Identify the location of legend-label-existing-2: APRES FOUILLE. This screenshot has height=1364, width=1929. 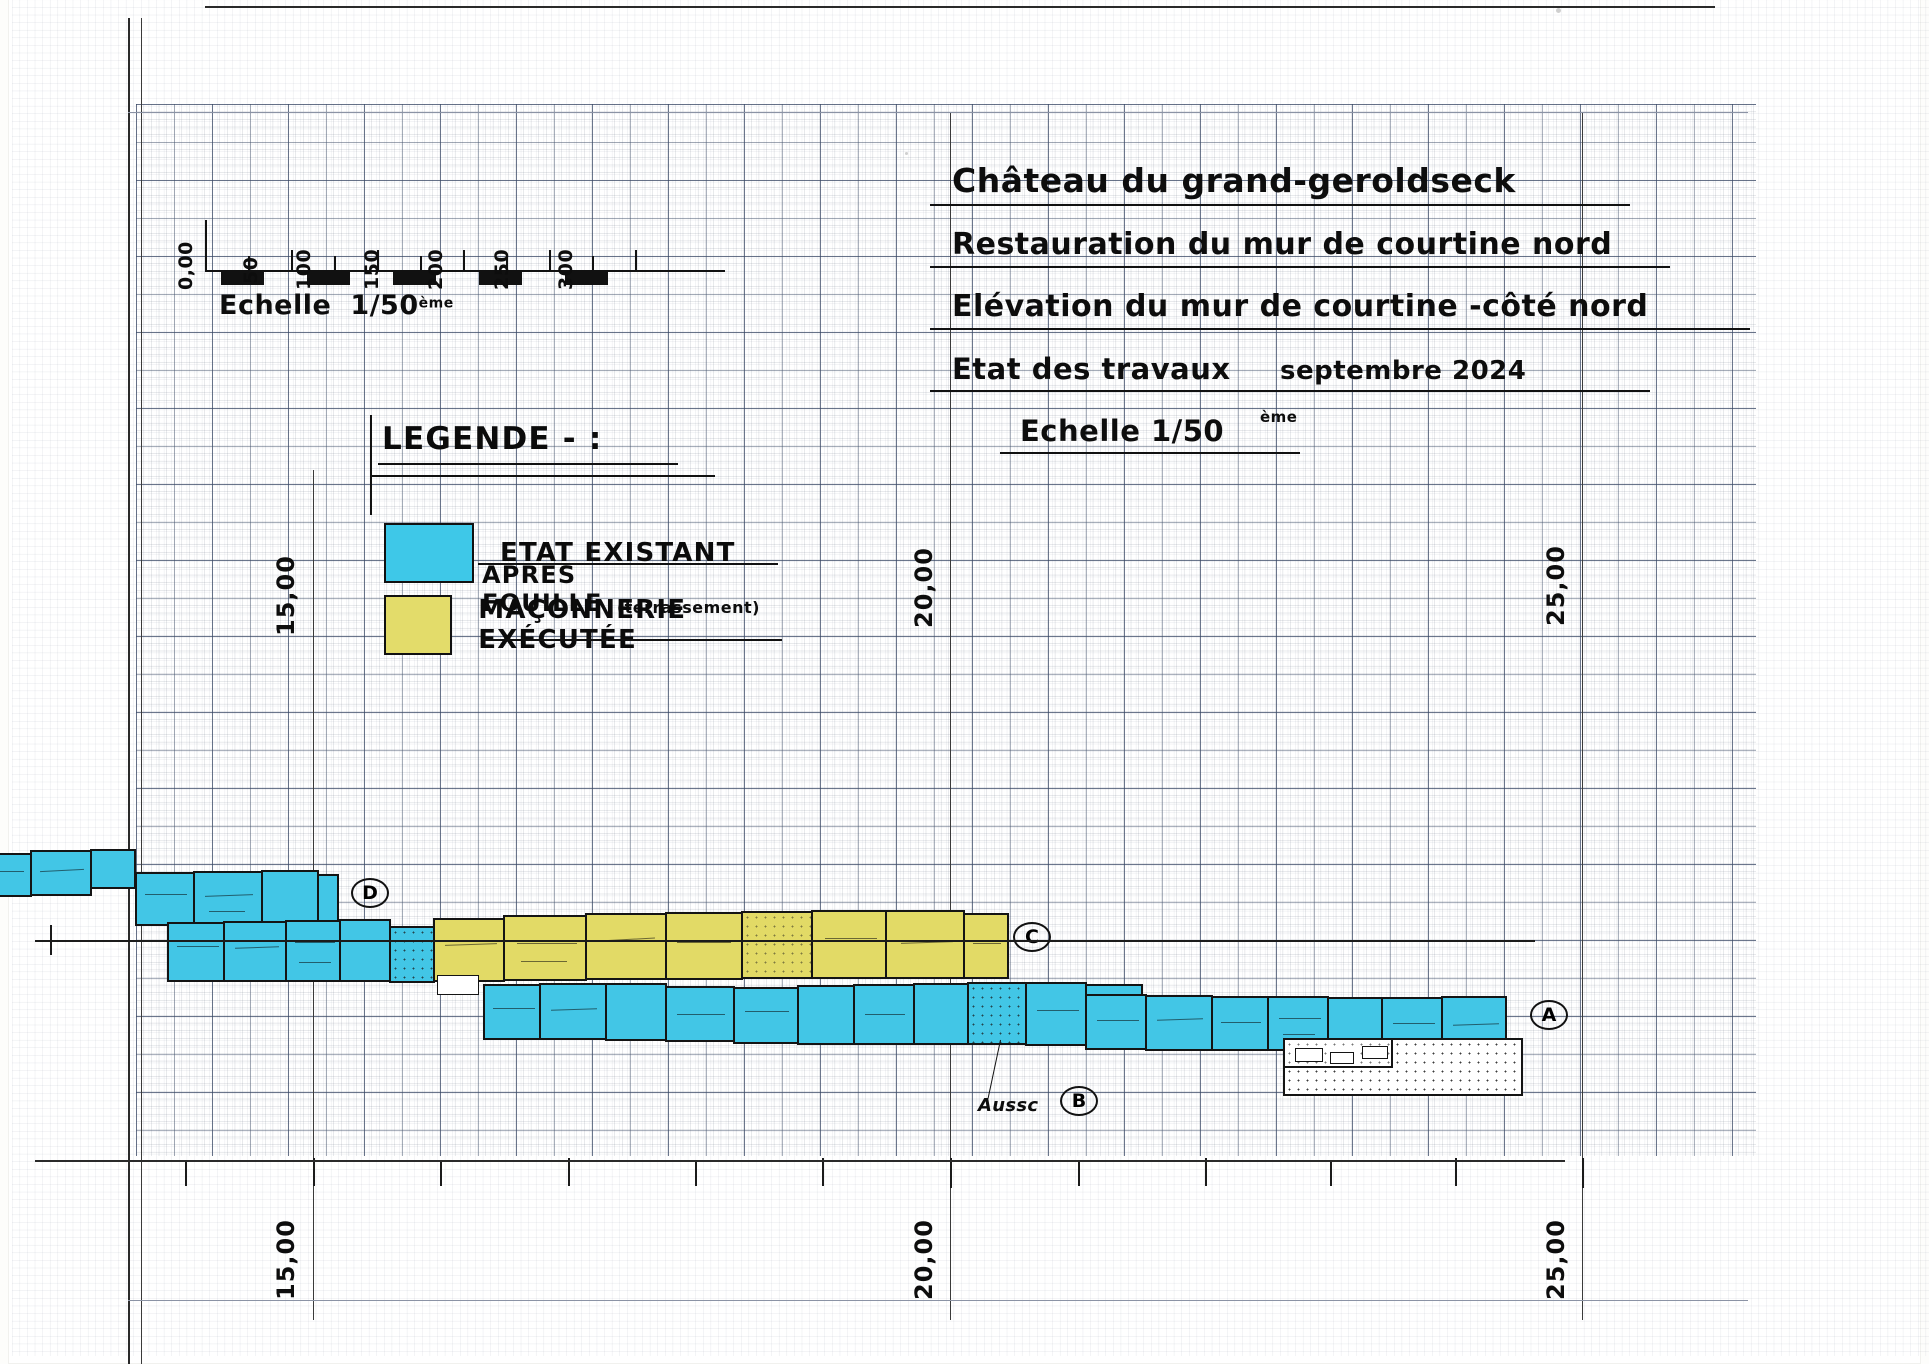
(542, 589).